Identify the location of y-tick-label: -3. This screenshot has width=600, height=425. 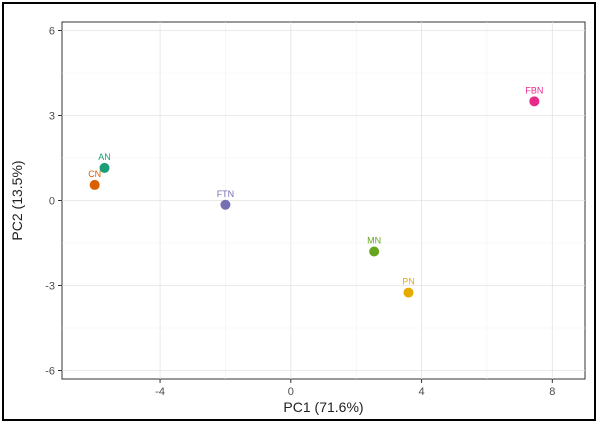
(50, 287).